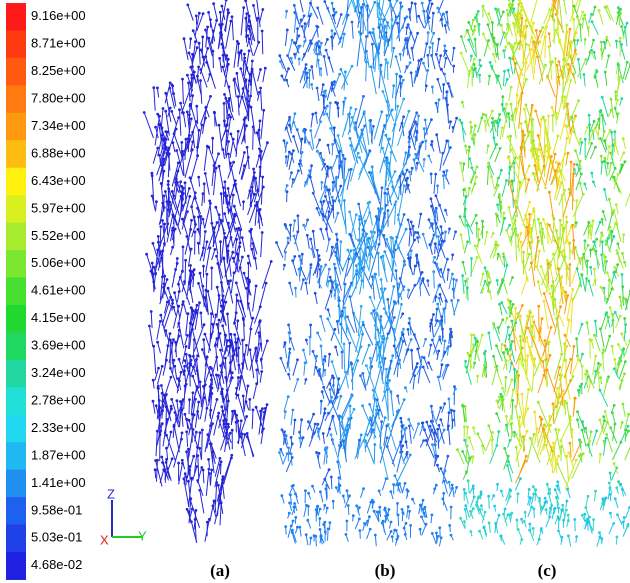 The width and height of the screenshot is (630, 583). What do you see at coordinates (58, 262) in the screenshot?
I see `colorbar-label: 5.06e+00` at bounding box center [58, 262].